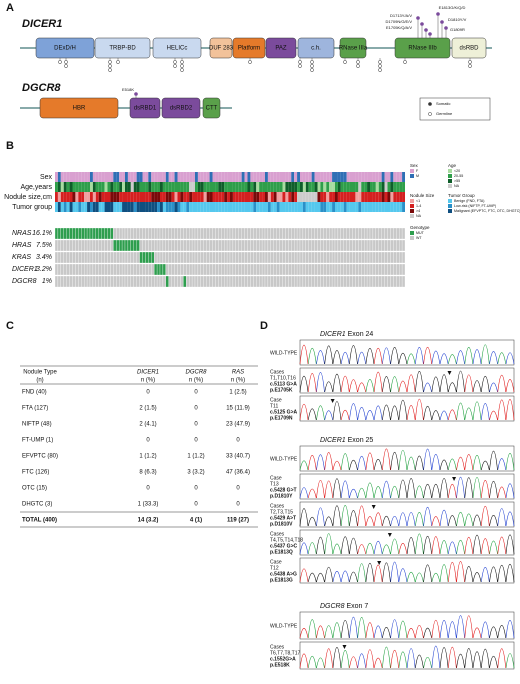 The height and width of the screenshot is (684, 520). Describe the element at coordinates (42, 24) in the screenshot. I see `gene-name: DICER1` at that location.